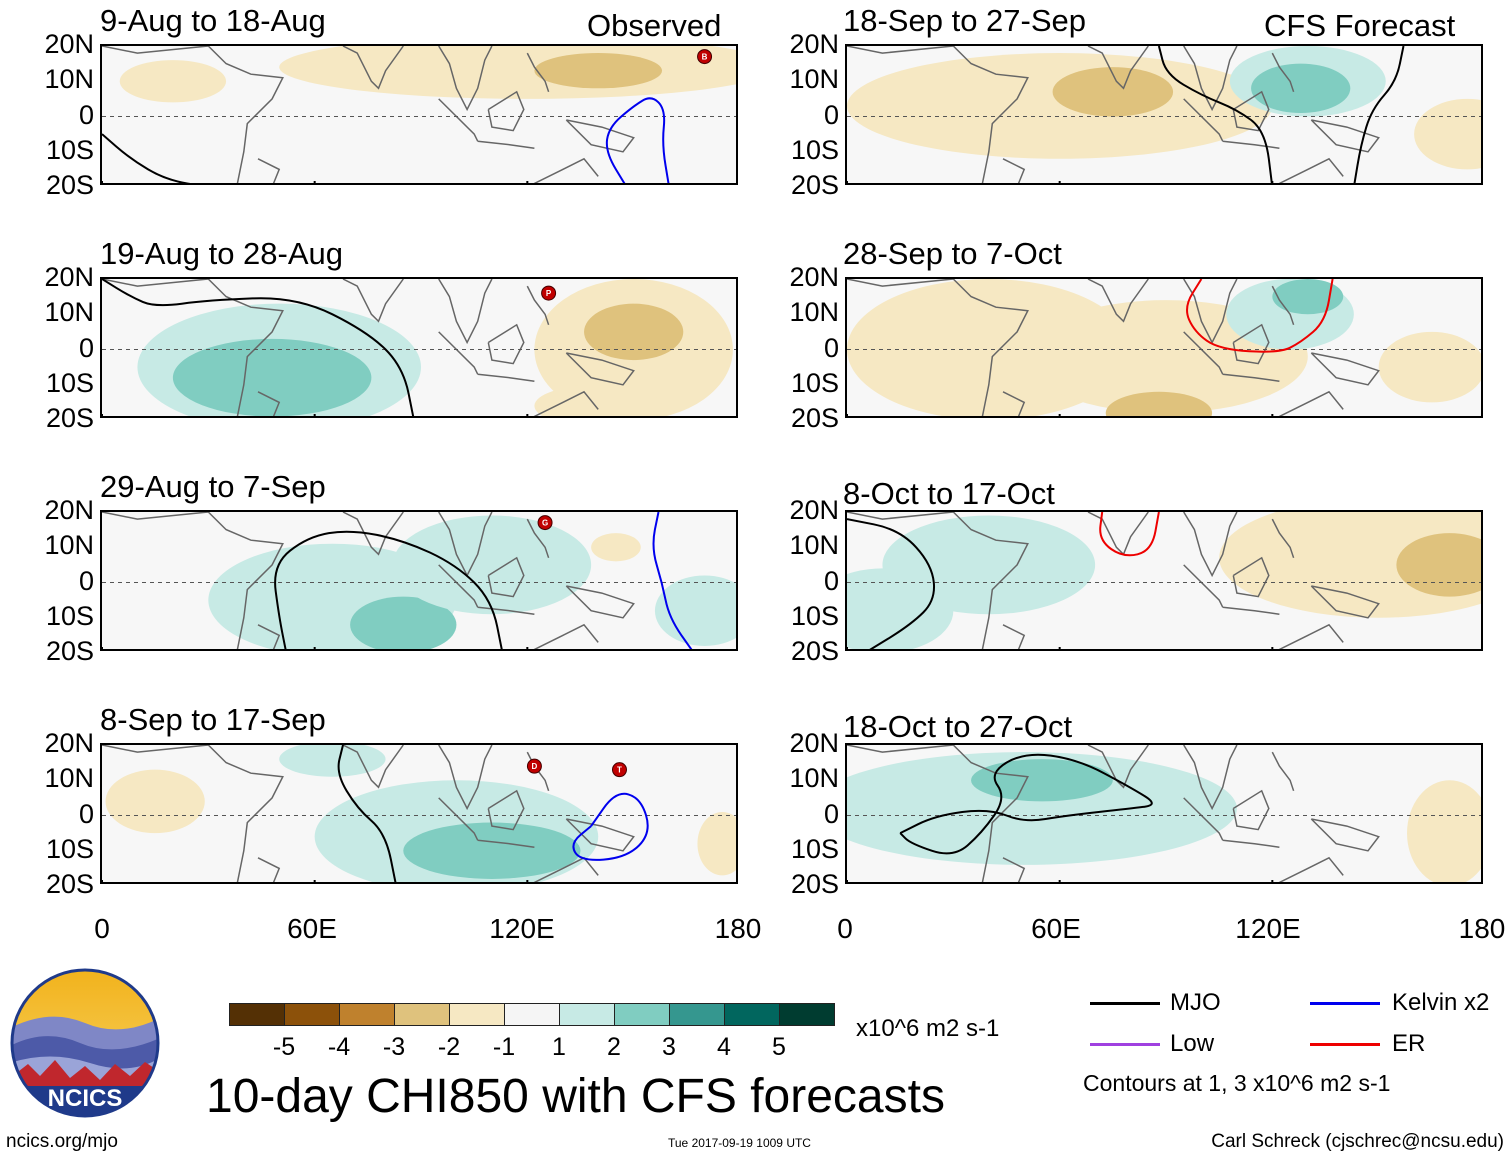 Image resolution: width=1510 pixels, height=1158 pixels. Describe the element at coordinates (559, 1047) in the screenshot. I see `colorbar-label: 1` at that location.